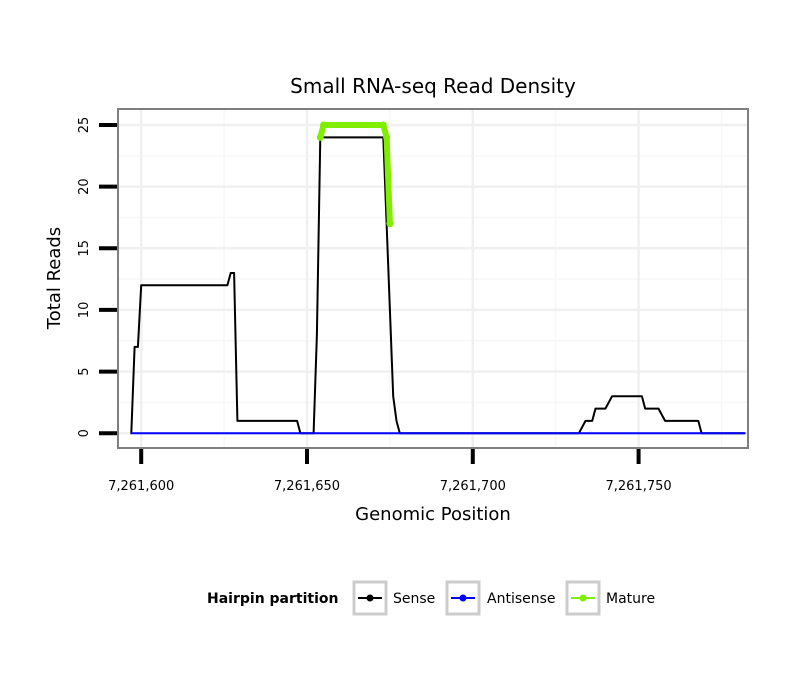  Describe the element at coordinates (97, 277) in the screenshot. I see `y-axis: 0 5 10 15 20 25` at that location.